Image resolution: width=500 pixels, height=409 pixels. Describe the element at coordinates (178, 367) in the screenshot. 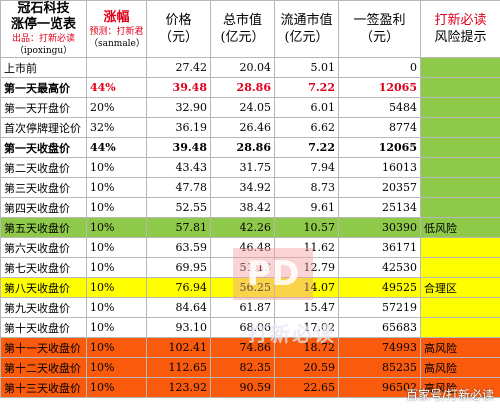

I see `row-price: 112.65` at that location.